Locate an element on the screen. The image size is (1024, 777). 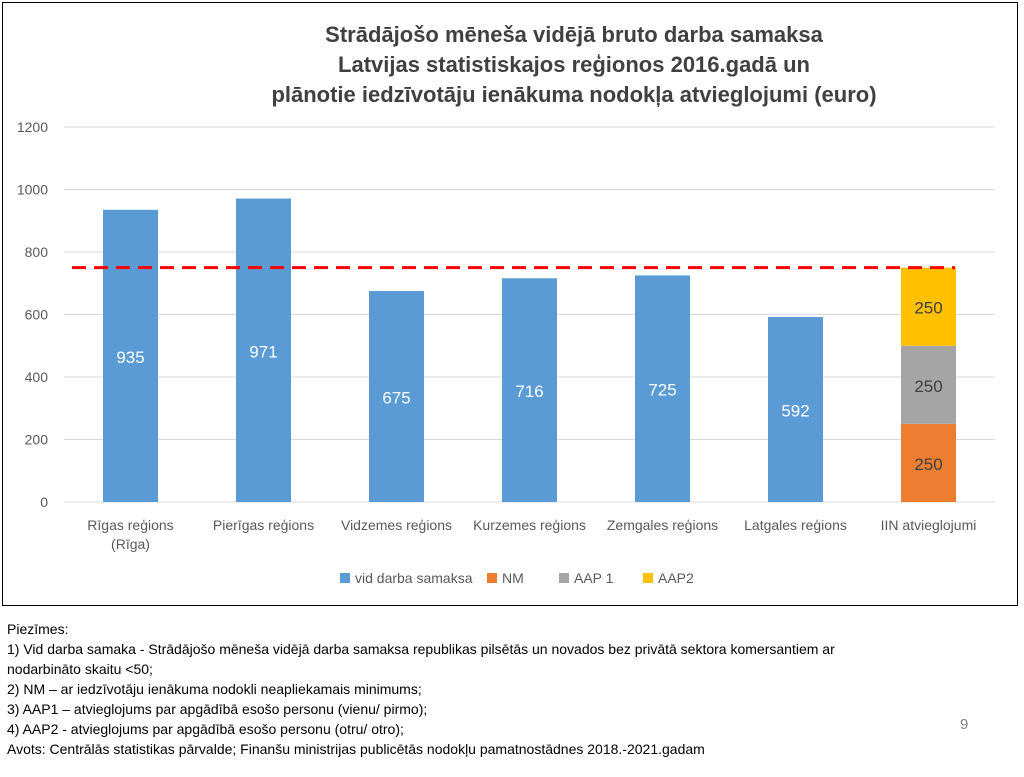
x-tick-label: IIN atvieglojumi is located at coordinates (929, 525).